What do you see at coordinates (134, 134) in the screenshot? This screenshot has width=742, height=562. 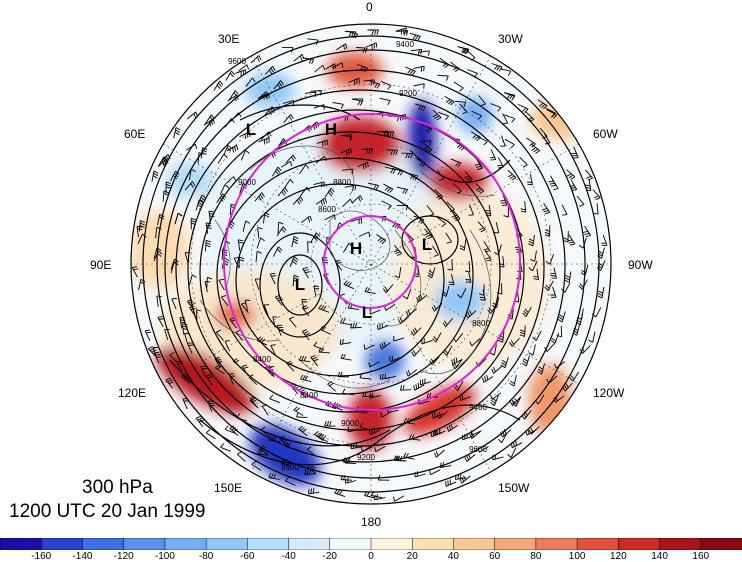 I see `meridian-label-60e: 60E` at bounding box center [134, 134].